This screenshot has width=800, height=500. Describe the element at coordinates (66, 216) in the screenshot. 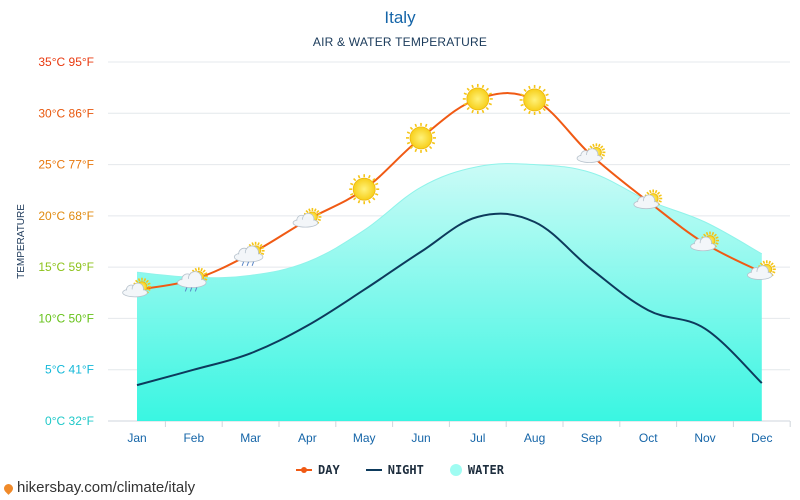

I see `y-tick-label: 20°C 68°F` at that location.